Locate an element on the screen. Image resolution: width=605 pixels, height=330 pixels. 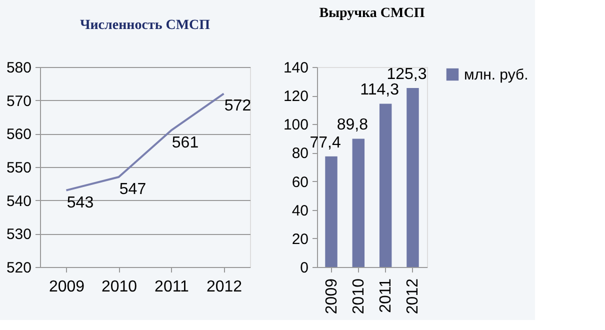
y-tick-label: 20 is located at coordinates (300, 239).